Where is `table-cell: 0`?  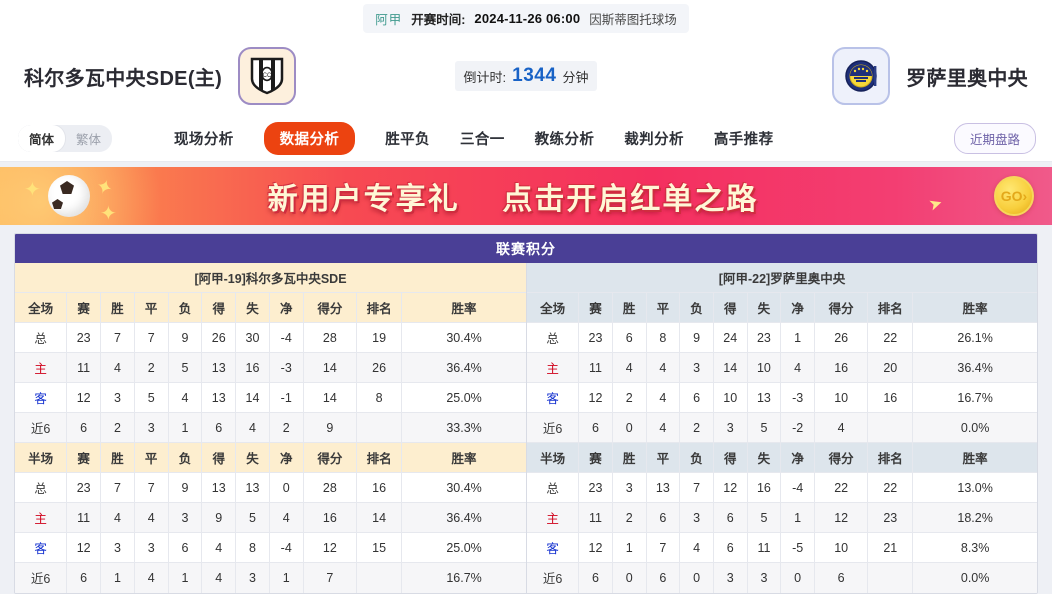 table-cell: 0 is located at coordinates (696, 577).